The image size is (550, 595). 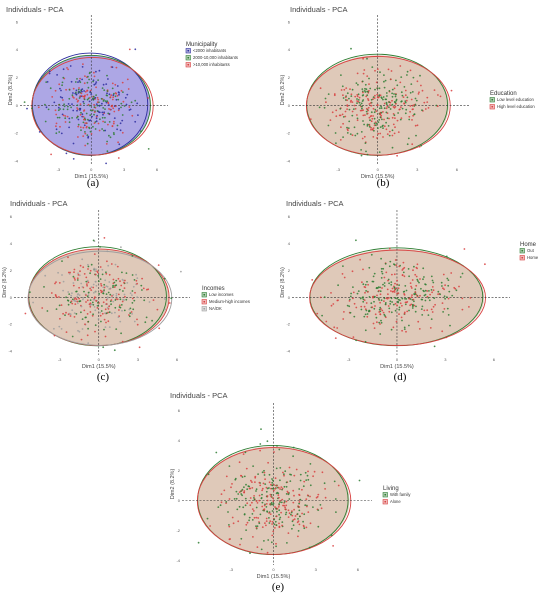 What do you see at coordinates (211, 64) in the screenshot?
I see `legend-label: >10,000 inhabitants` at bounding box center [211, 64].